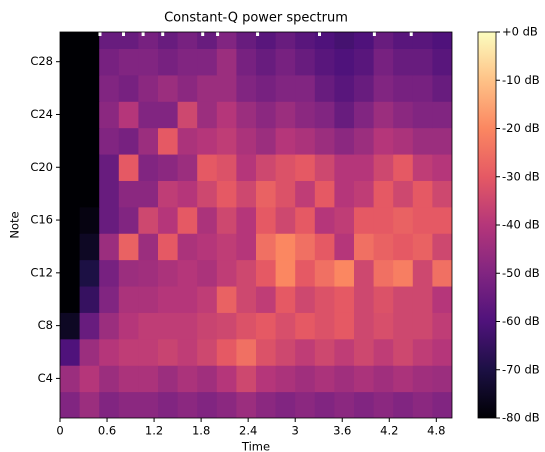  I want to click on colorbar-tick-label: -20 dB, so click(521, 128).